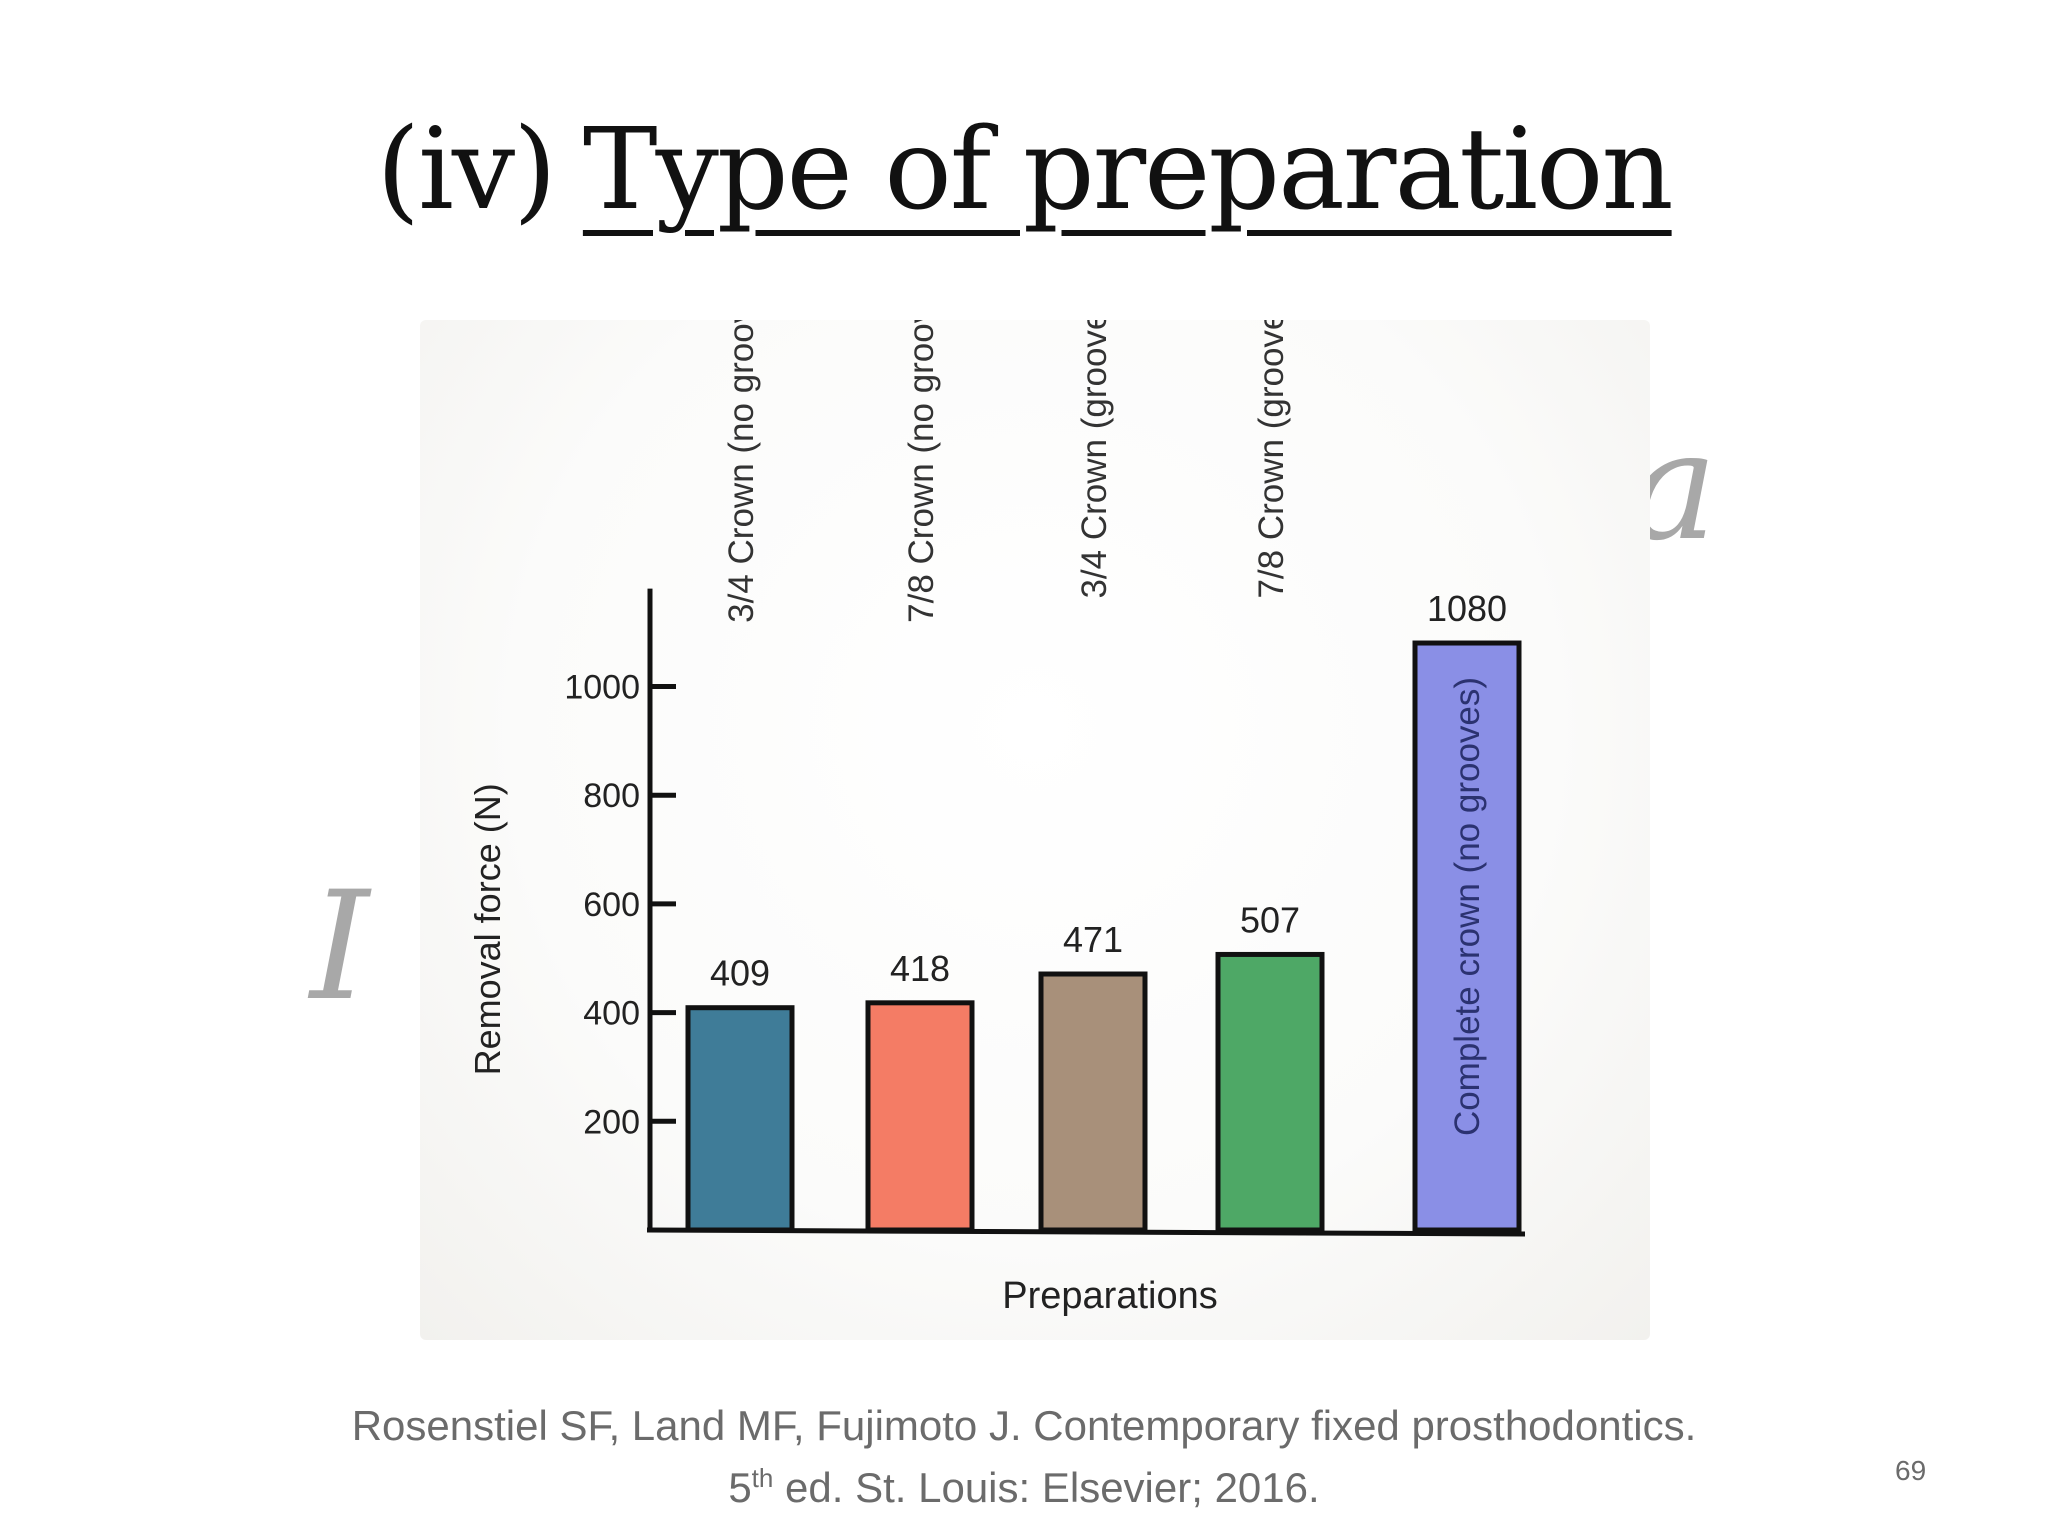 The image size is (2048, 1536). I want to click on y-tick-label: 800, so click(611, 796).